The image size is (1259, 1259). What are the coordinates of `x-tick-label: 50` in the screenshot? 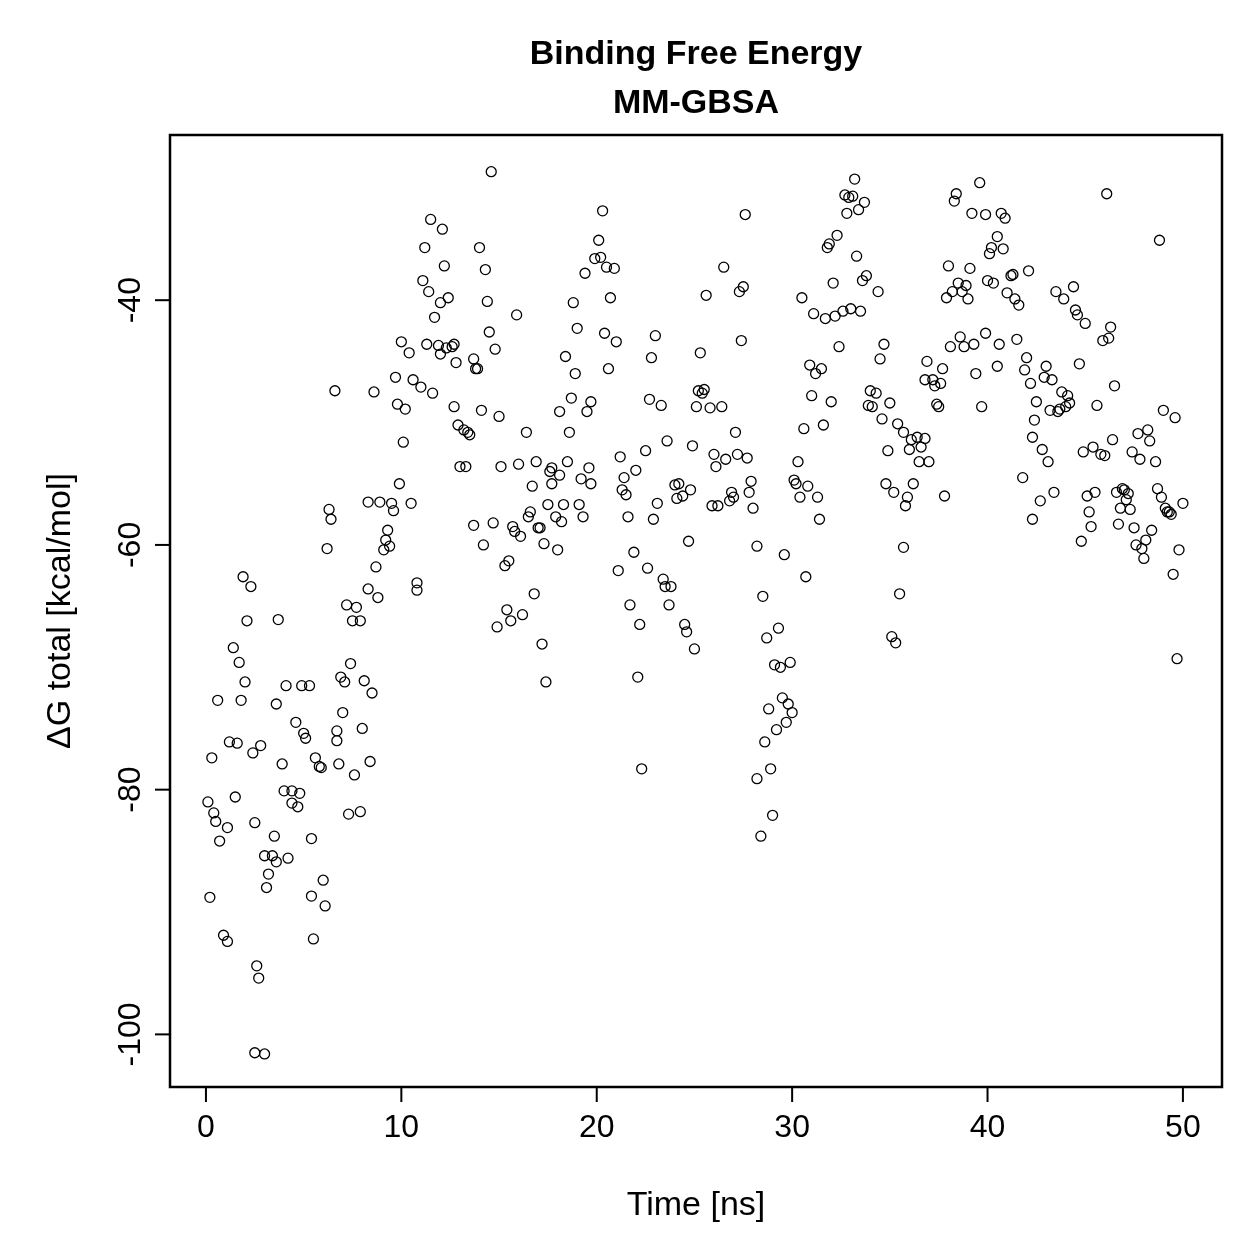 It's located at (1183, 1126).